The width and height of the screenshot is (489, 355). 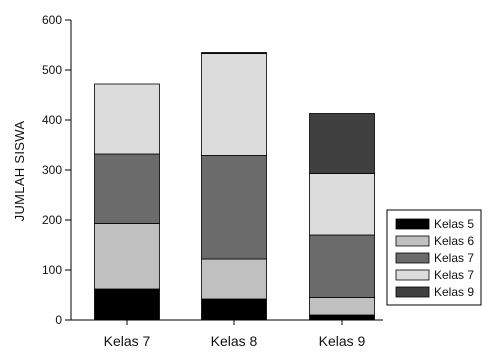 What do you see at coordinates (52, 270) in the screenshot?
I see `y-tick-label: 100` at bounding box center [52, 270].